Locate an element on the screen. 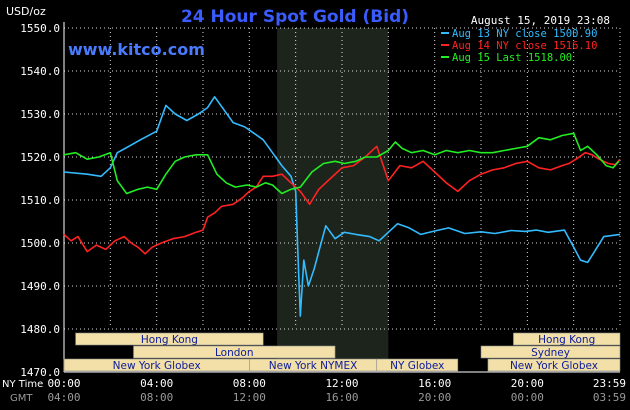  y-tick-label: 1520.0 is located at coordinates (40, 157).